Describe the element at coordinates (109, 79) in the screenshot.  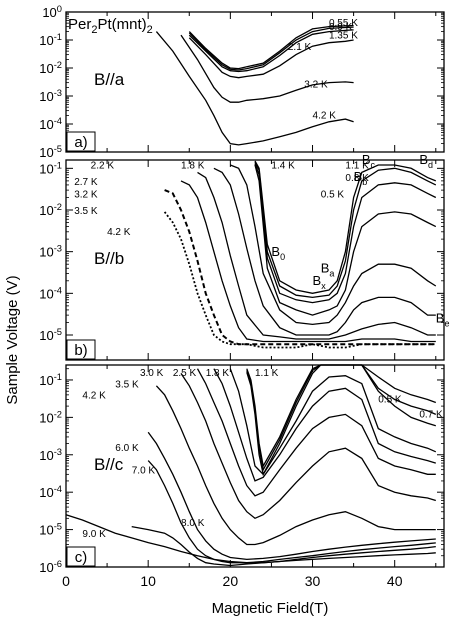
I see `field-direction-label: B//a` at that location.